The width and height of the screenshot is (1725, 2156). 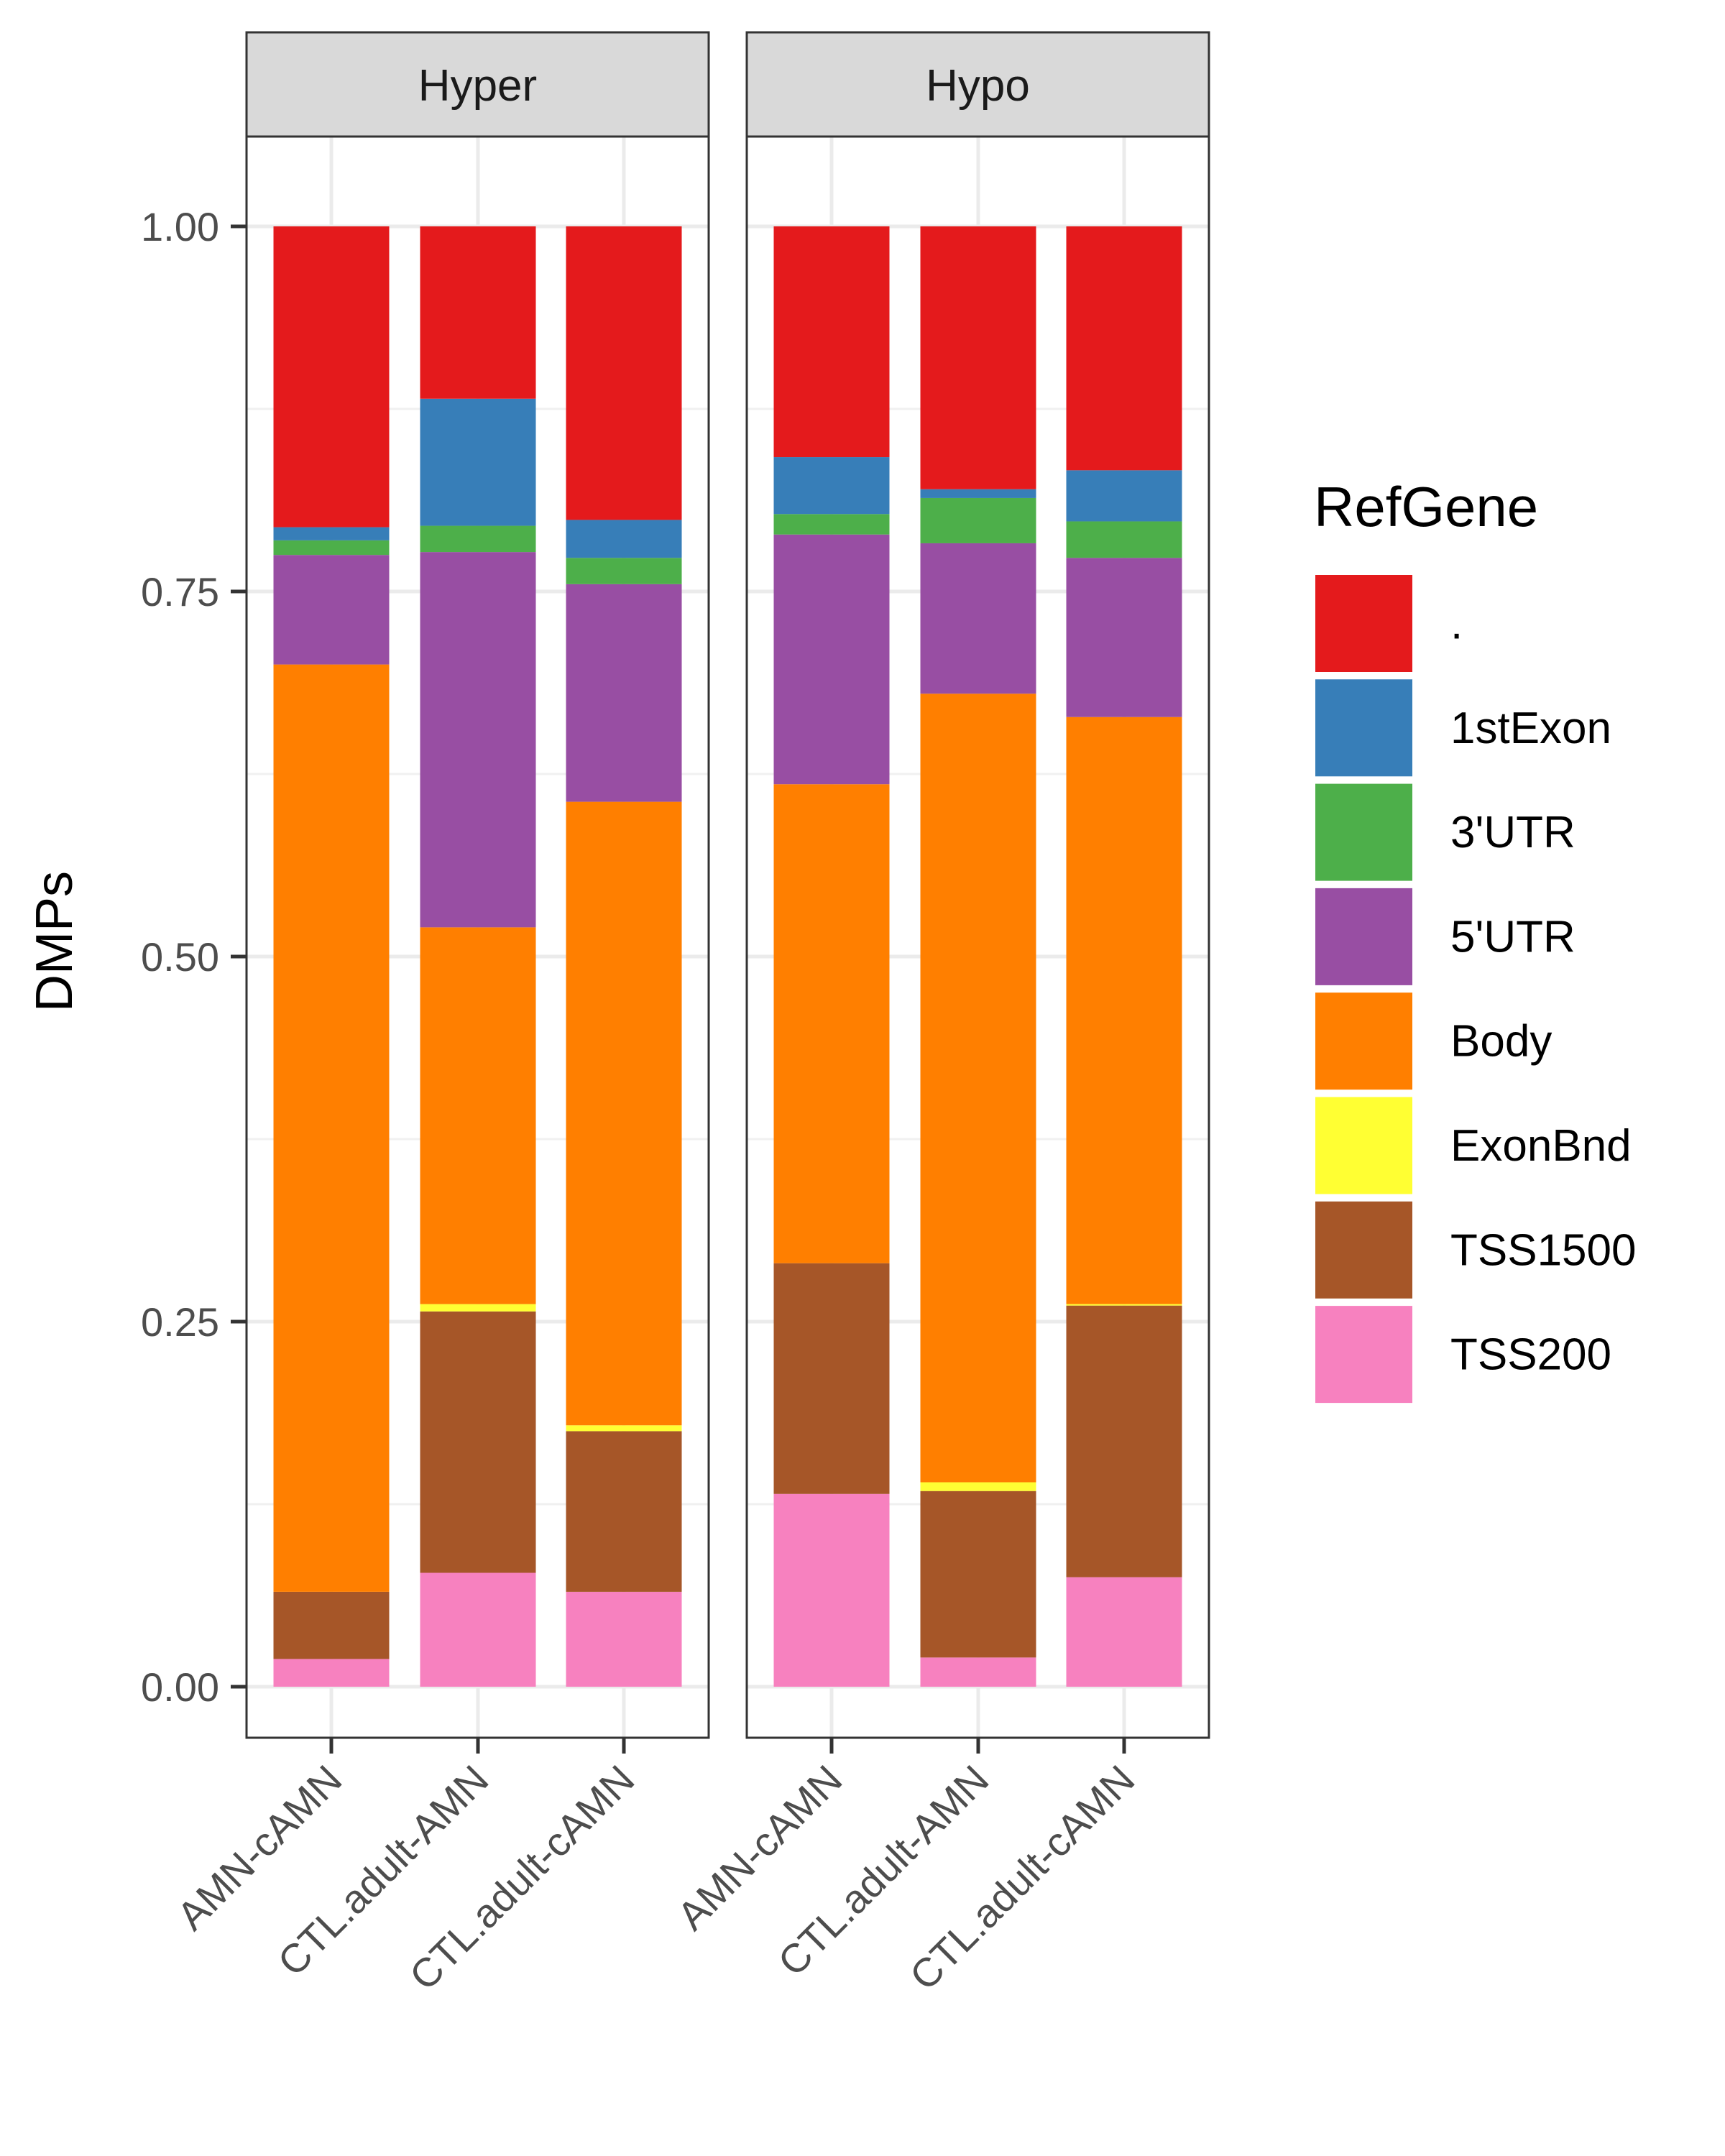 I want to click on facet-label: Hypo, so click(x=978, y=86).